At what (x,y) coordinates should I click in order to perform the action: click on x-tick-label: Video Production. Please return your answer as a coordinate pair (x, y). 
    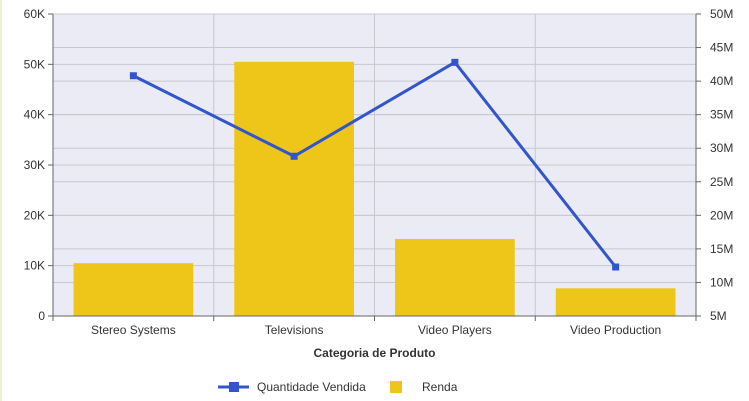
    Looking at the image, I should click on (615, 330).